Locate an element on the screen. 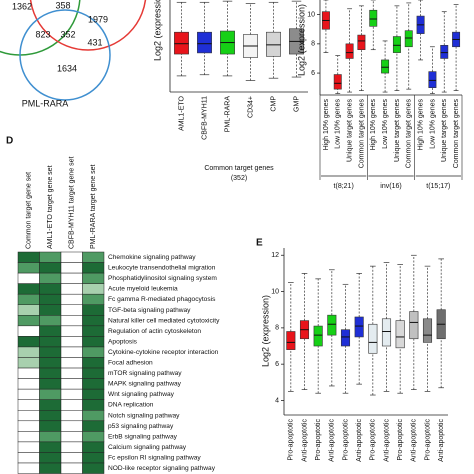 The height and width of the screenshot is (474, 474). row-label: Fc gamma R-mediated phagocytosis is located at coordinates (162, 299).